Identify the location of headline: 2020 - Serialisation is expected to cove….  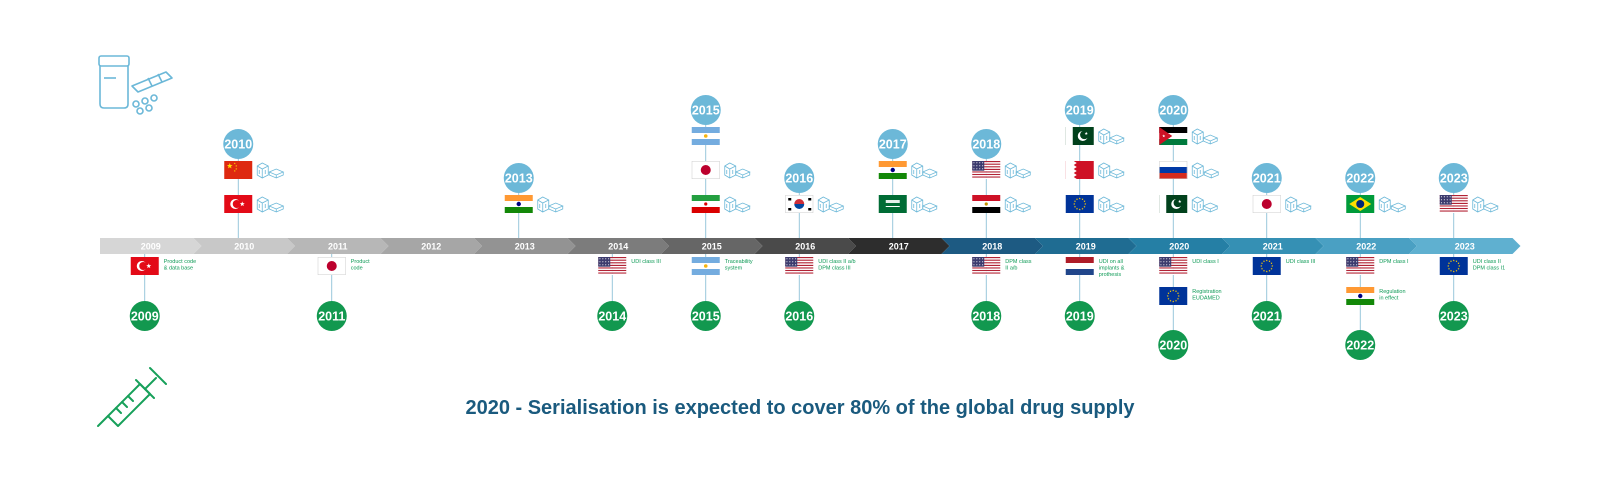
(800, 408).